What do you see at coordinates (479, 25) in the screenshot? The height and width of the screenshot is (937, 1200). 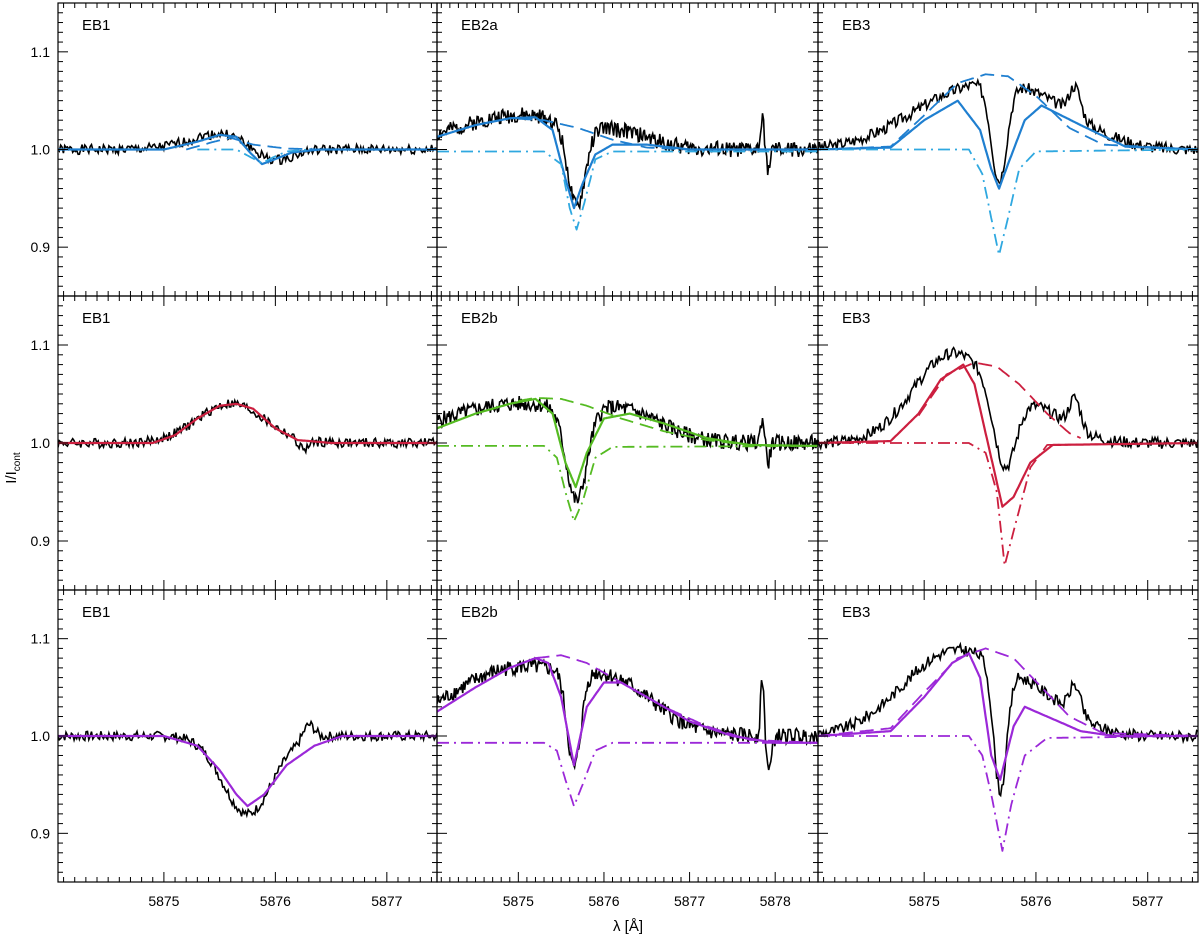 I see `panel-label: EB2a` at bounding box center [479, 25].